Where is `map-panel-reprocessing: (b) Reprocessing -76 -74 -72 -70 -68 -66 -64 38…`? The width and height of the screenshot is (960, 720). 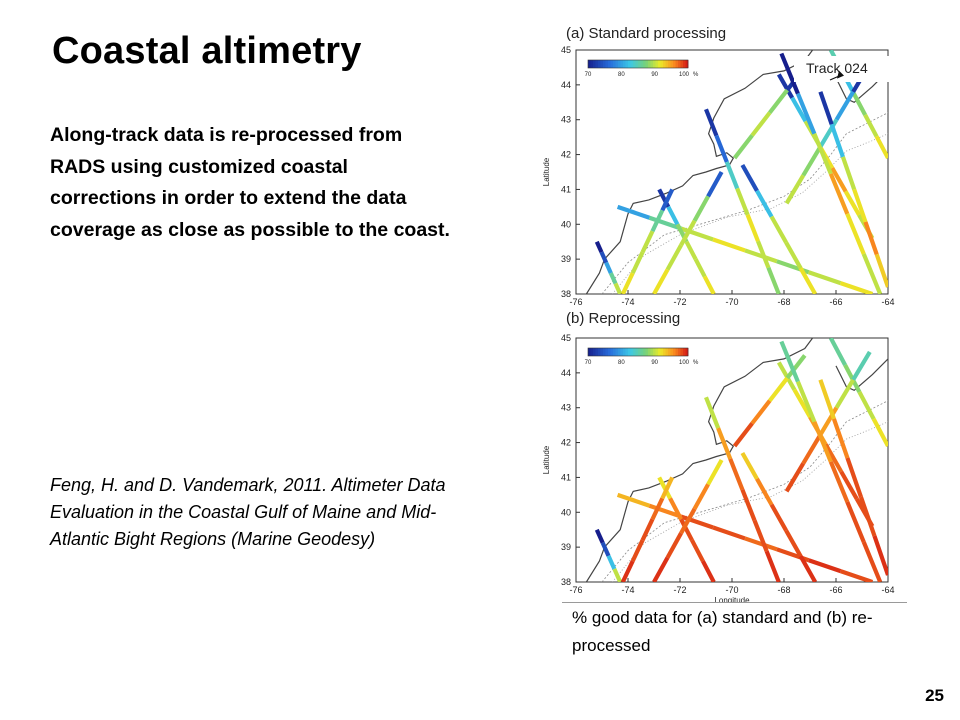 map-panel-reprocessing: (b) Reprocessing -76 -74 -72 -70 -68 -66 -64 38… is located at coordinates (718, 456).